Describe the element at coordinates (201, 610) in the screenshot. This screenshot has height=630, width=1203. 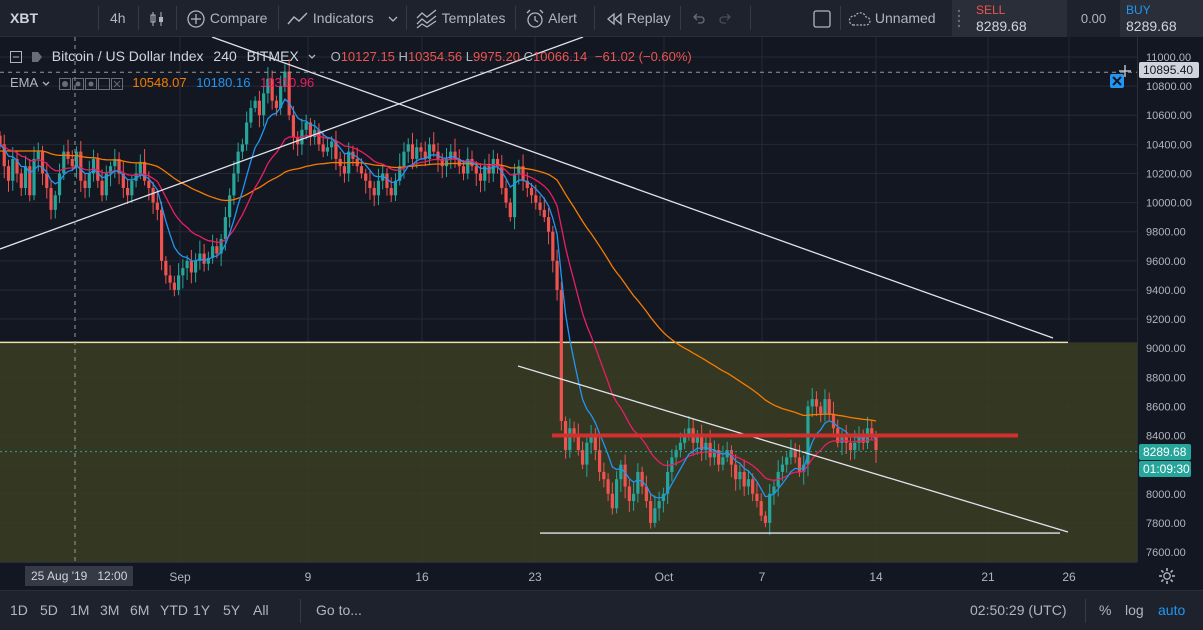
I see `range-button-1y: 1Y` at that location.